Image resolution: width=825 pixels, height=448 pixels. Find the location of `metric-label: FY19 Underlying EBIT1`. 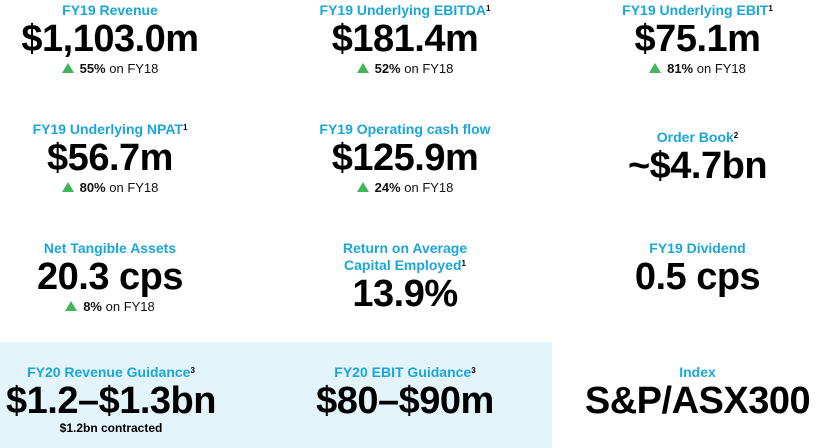

metric-label: FY19 Underlying EBIT1 is located at coordinates (697, 10).